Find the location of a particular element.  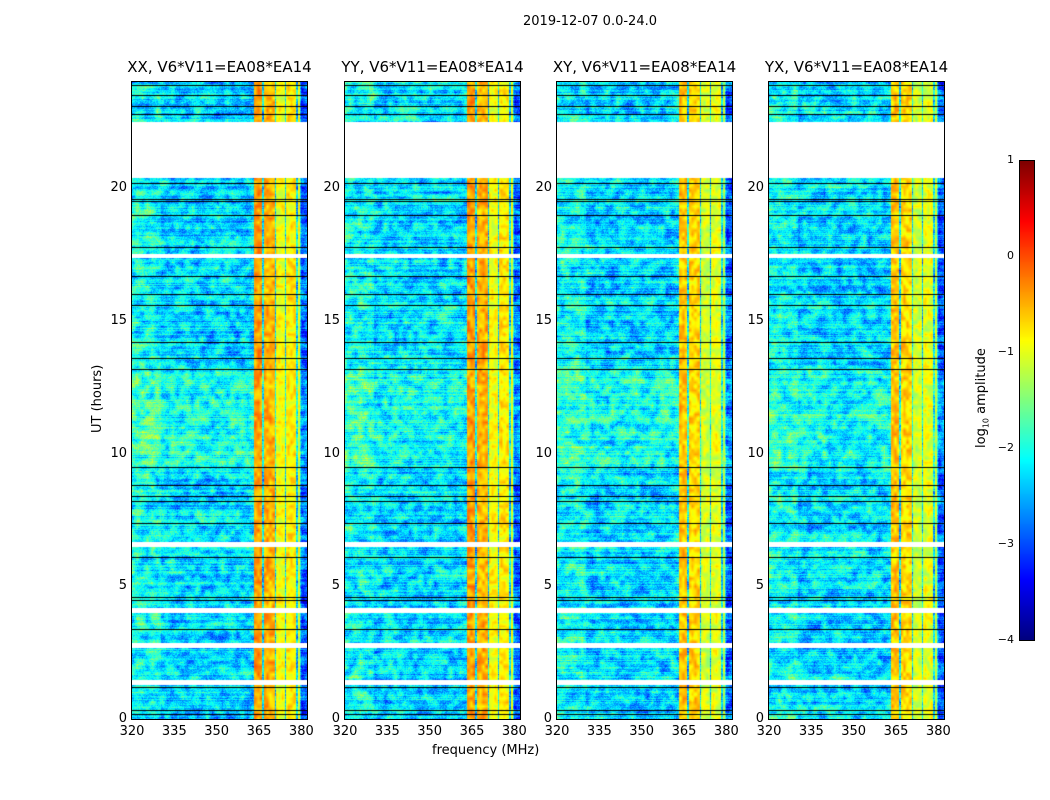

colorbar-tick-label: −4 is located at coordinates (1005, 639).